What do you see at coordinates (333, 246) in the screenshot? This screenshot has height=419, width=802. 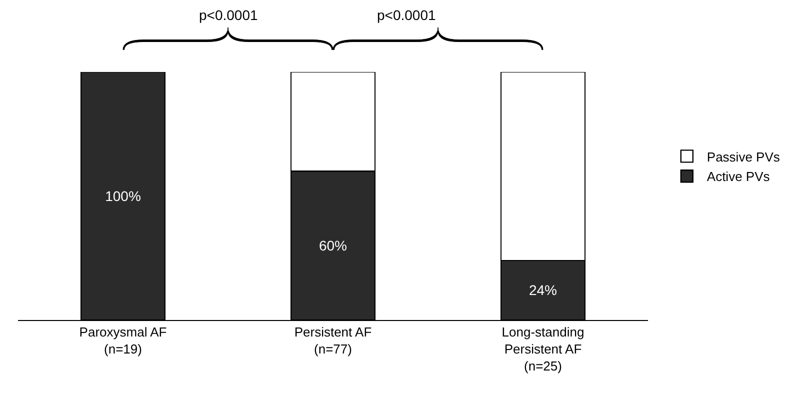 I see `data-label: 60%` at bounding box center [333, 246].